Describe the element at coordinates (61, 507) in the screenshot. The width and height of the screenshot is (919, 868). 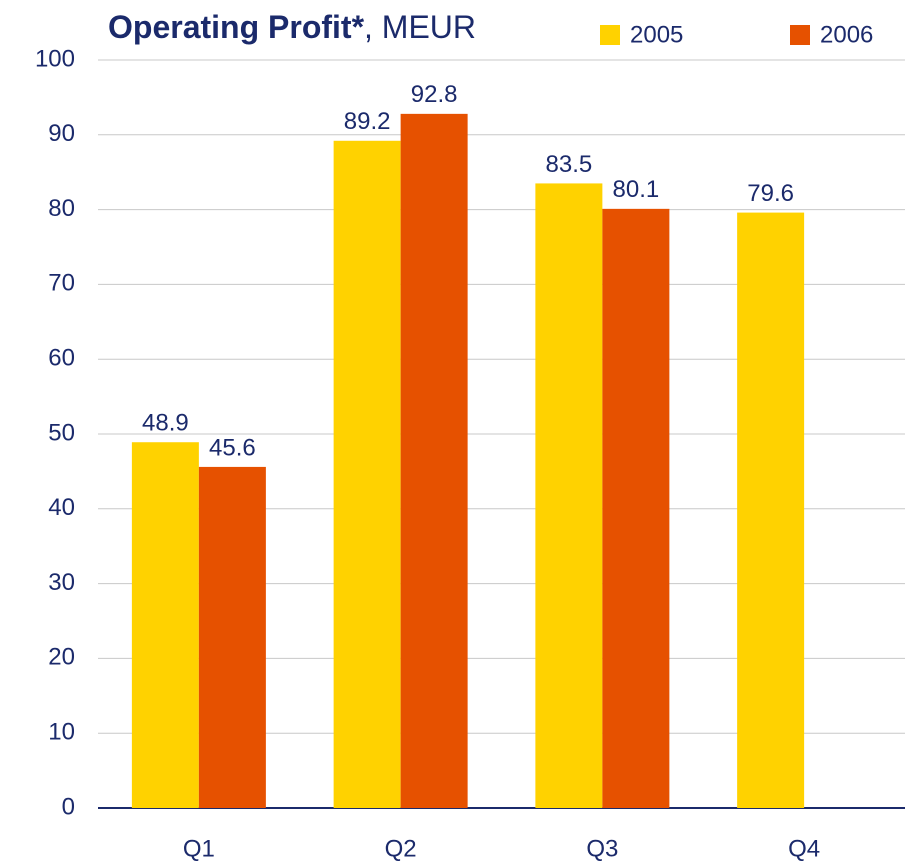
I see `y-tick-label: 40` at that location.